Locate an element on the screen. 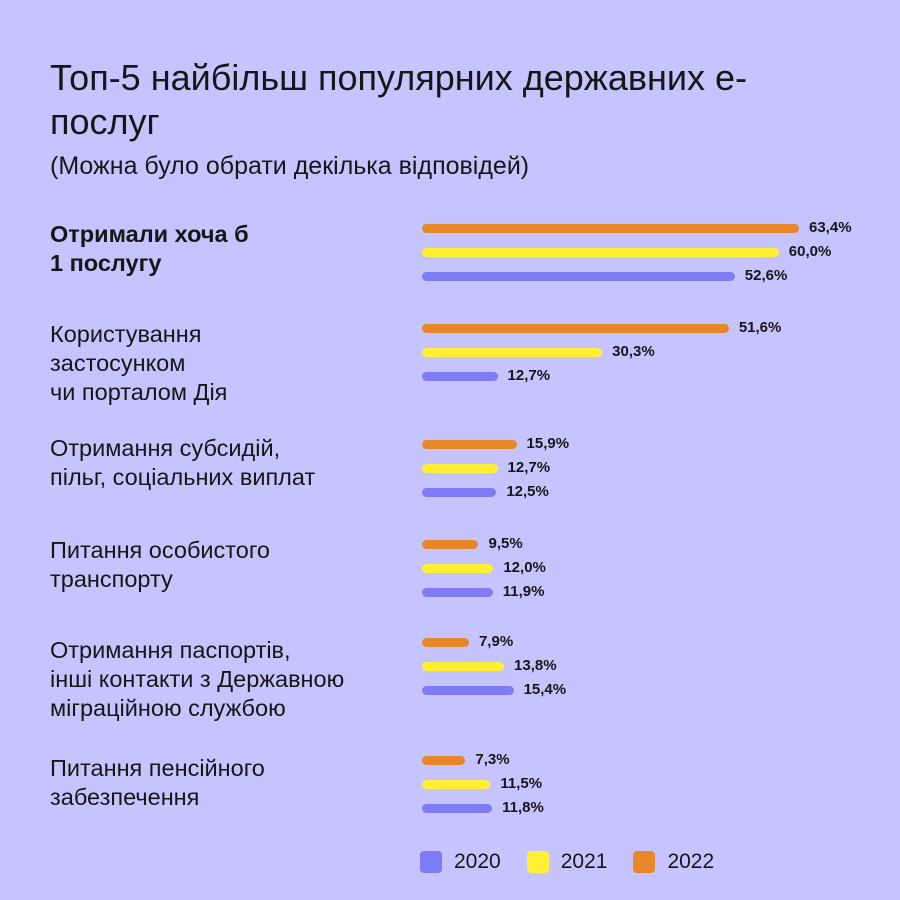 The height and width of the screenshot is (900, 900). category-label-line: інші контакти з Державною is located at coordinates (197, 679).